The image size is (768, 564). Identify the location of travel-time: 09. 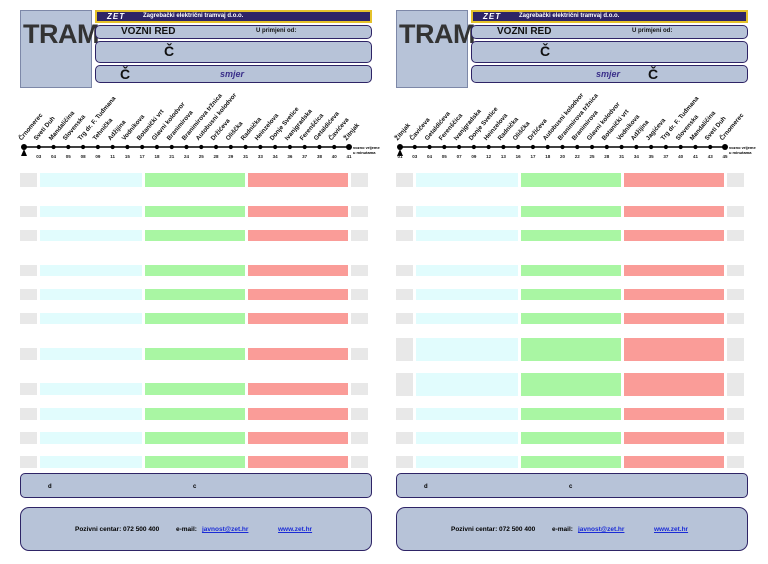
(98, 156).